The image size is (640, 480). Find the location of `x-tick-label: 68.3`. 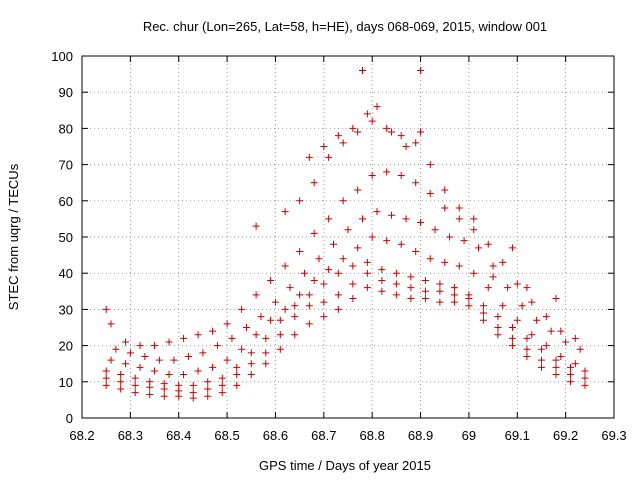

x-tick-label: 68.3 is located at coordinates (130, 435).